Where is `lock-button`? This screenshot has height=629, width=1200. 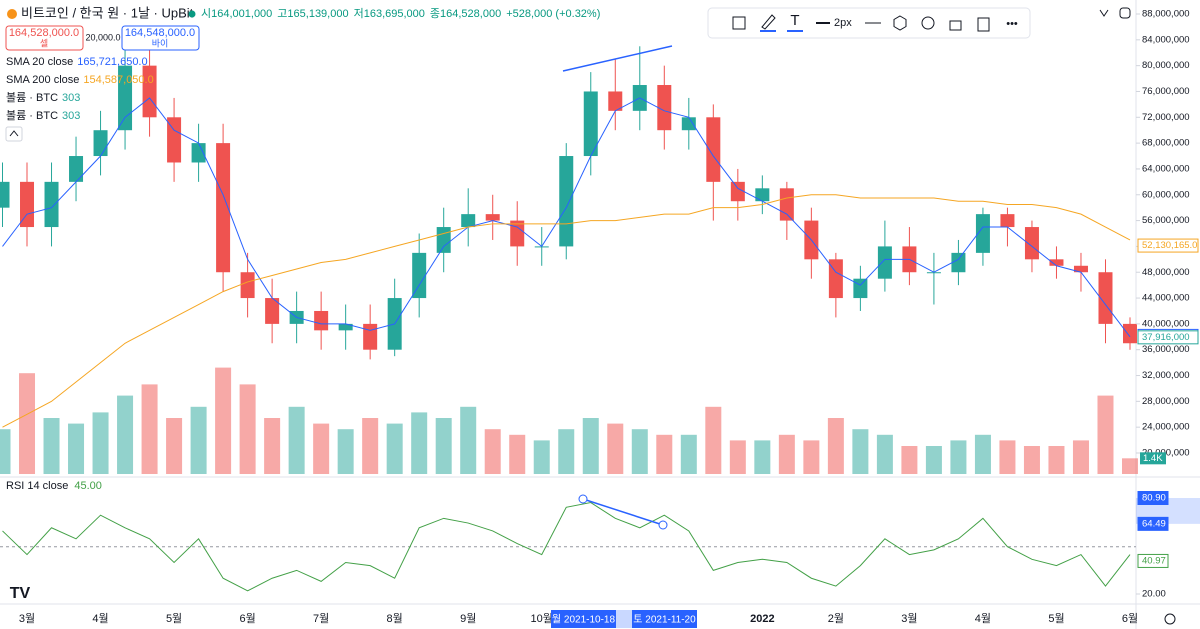 lock-button is located at coordinates (955, 25).